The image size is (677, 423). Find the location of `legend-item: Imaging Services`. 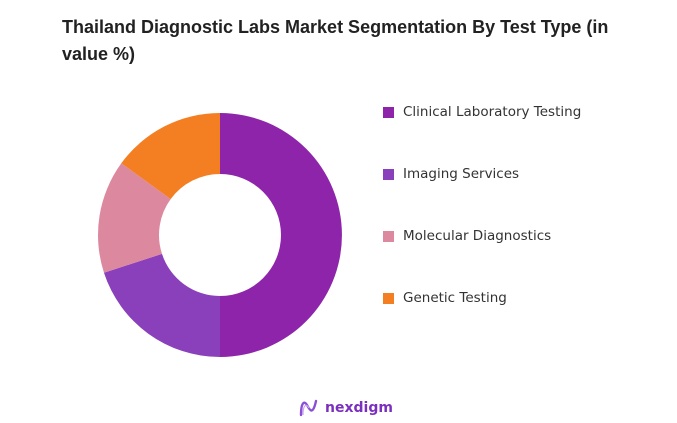

legend-item: Imaging Services is located at coordinates (451, 174).